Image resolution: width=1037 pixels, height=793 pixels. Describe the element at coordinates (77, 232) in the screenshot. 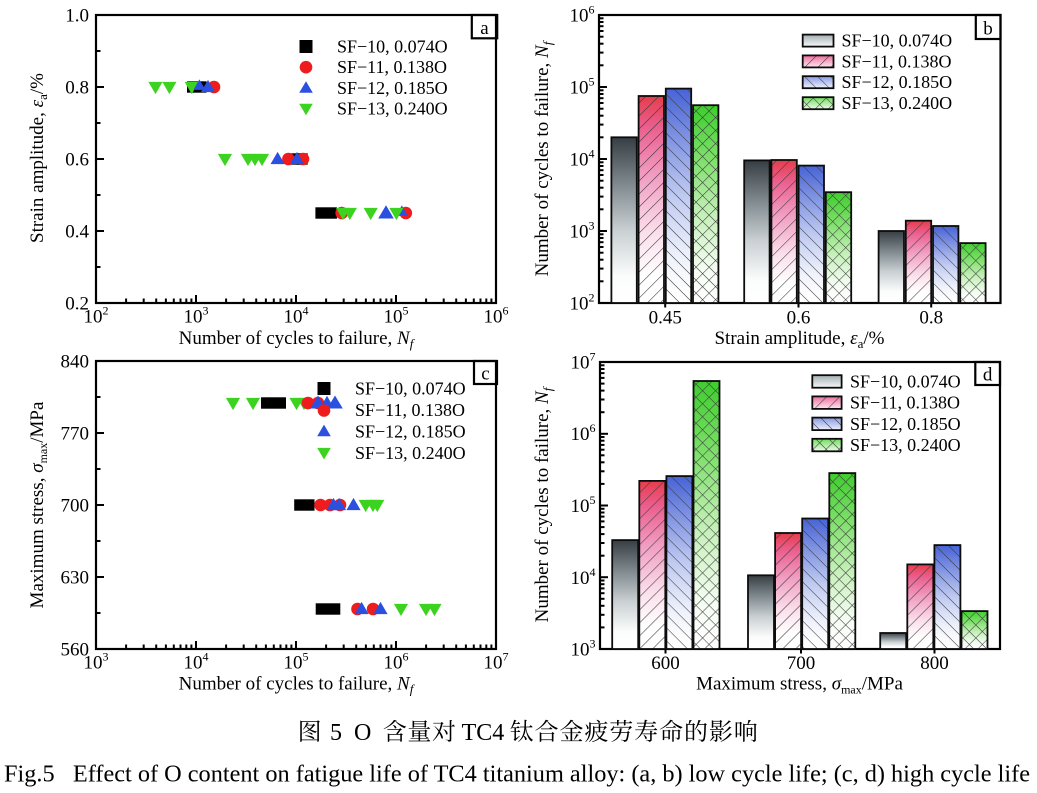

I see `svg-text: 0.4` at that location.